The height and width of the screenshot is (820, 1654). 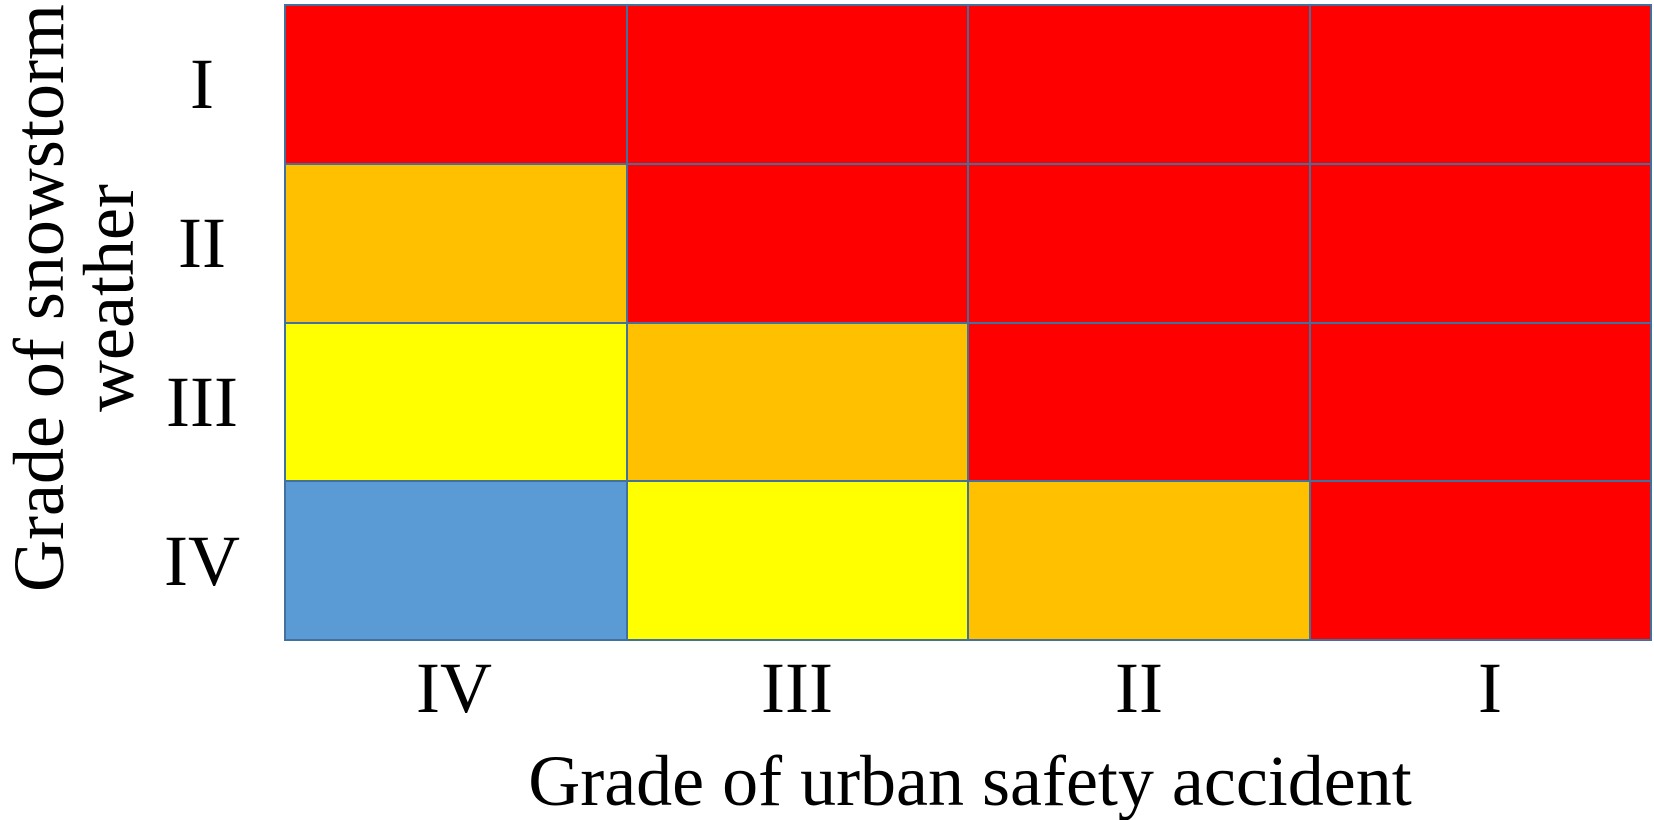 I want to click on matrix-cell-r2-c4, so click(x=1480, y=243).